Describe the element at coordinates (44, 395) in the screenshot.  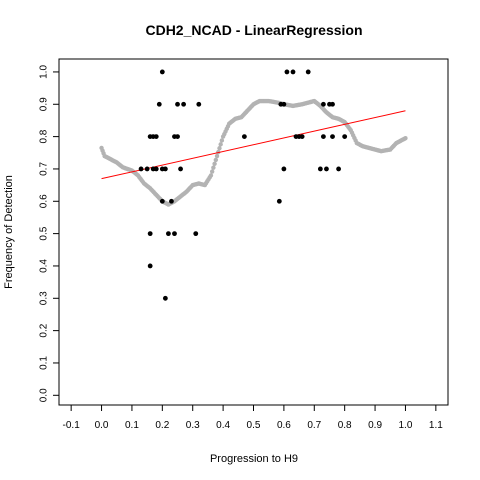
I see `y-tick-label: 0.0` at that location.